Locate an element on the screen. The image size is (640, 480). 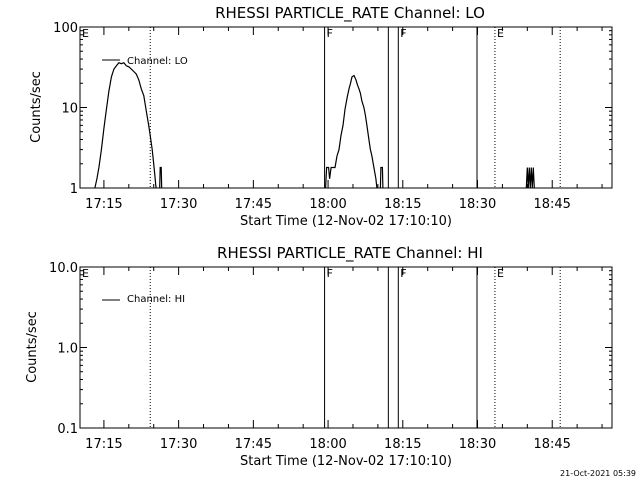
hi-x-tick-label: 17:15 is located at coordinates (103, 444).